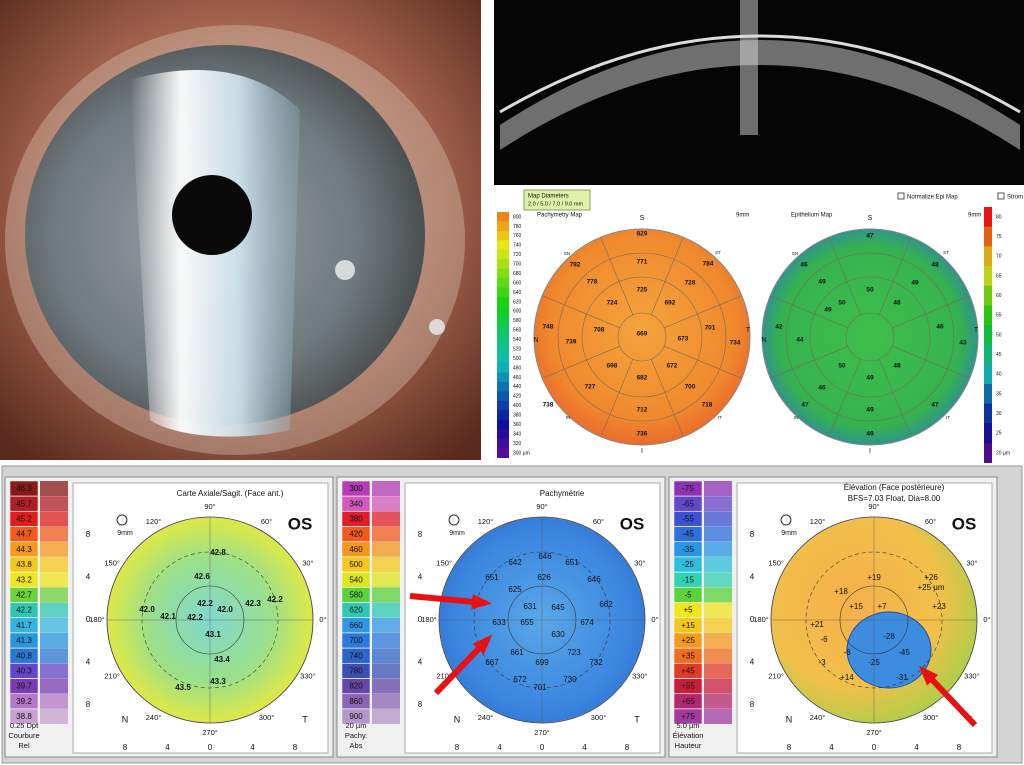 The width and height of the screenshot is (1024, 765). I want to click on angle-label: 90°, so click(209, 506).